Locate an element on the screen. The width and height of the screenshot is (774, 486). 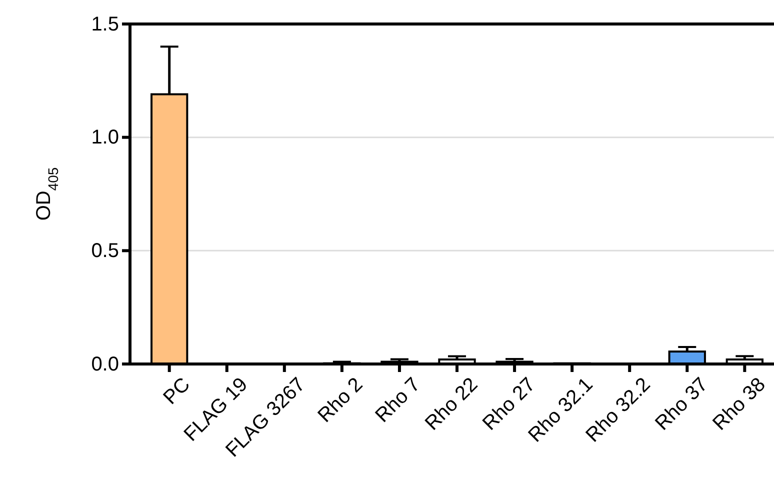
y-tick-label: 1.5 is located at coordinates (105, 24).